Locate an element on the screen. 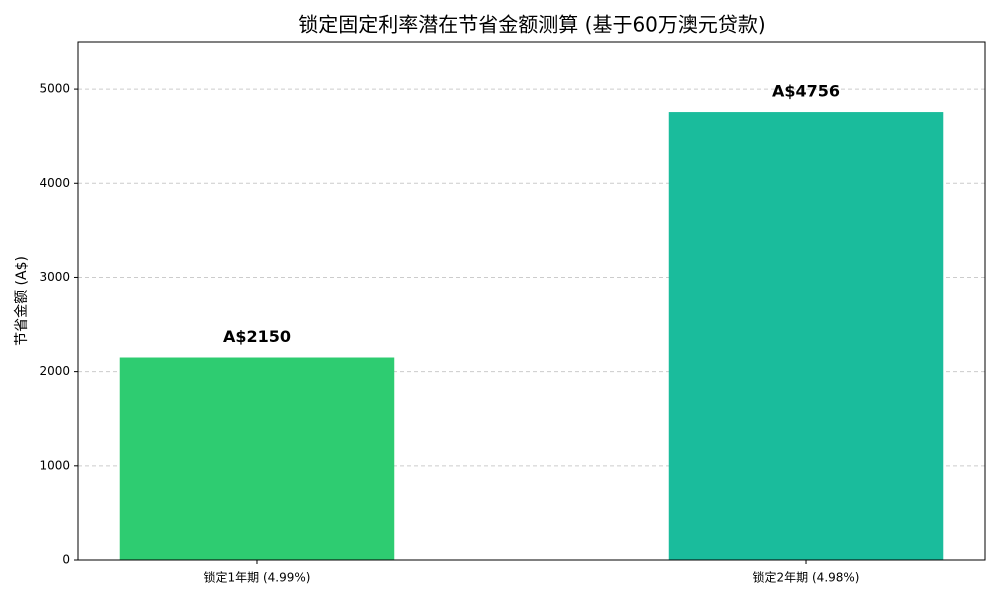 This screenshot has width=1000, height=600. x-tick-label: 锁定1年期 (4.99%) is located at coordinates (257, 577).